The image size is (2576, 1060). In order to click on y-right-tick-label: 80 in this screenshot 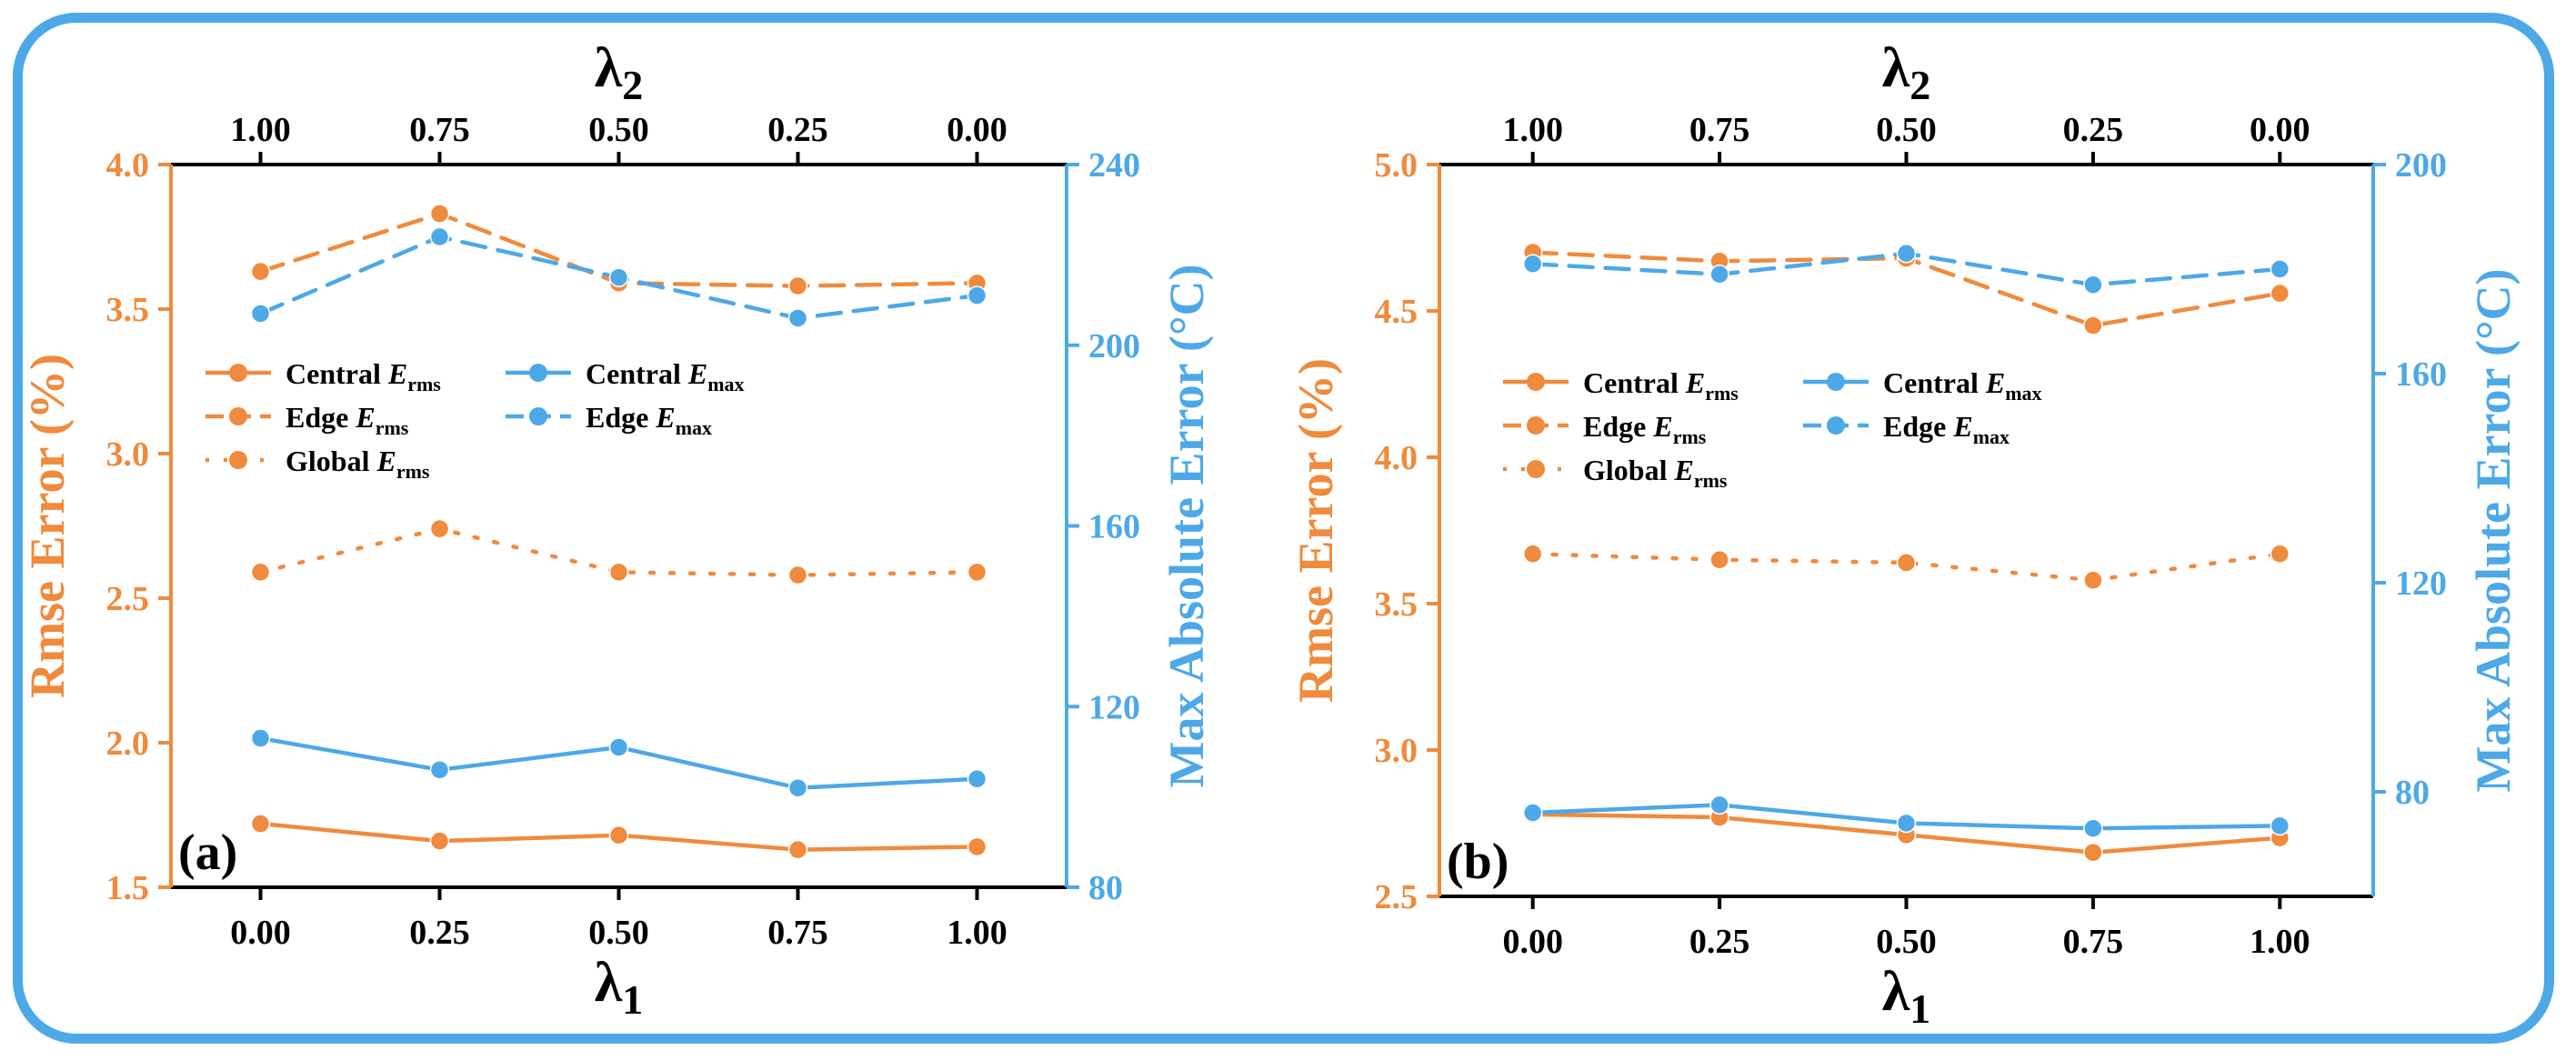, I will do `click(1105, 888)`.